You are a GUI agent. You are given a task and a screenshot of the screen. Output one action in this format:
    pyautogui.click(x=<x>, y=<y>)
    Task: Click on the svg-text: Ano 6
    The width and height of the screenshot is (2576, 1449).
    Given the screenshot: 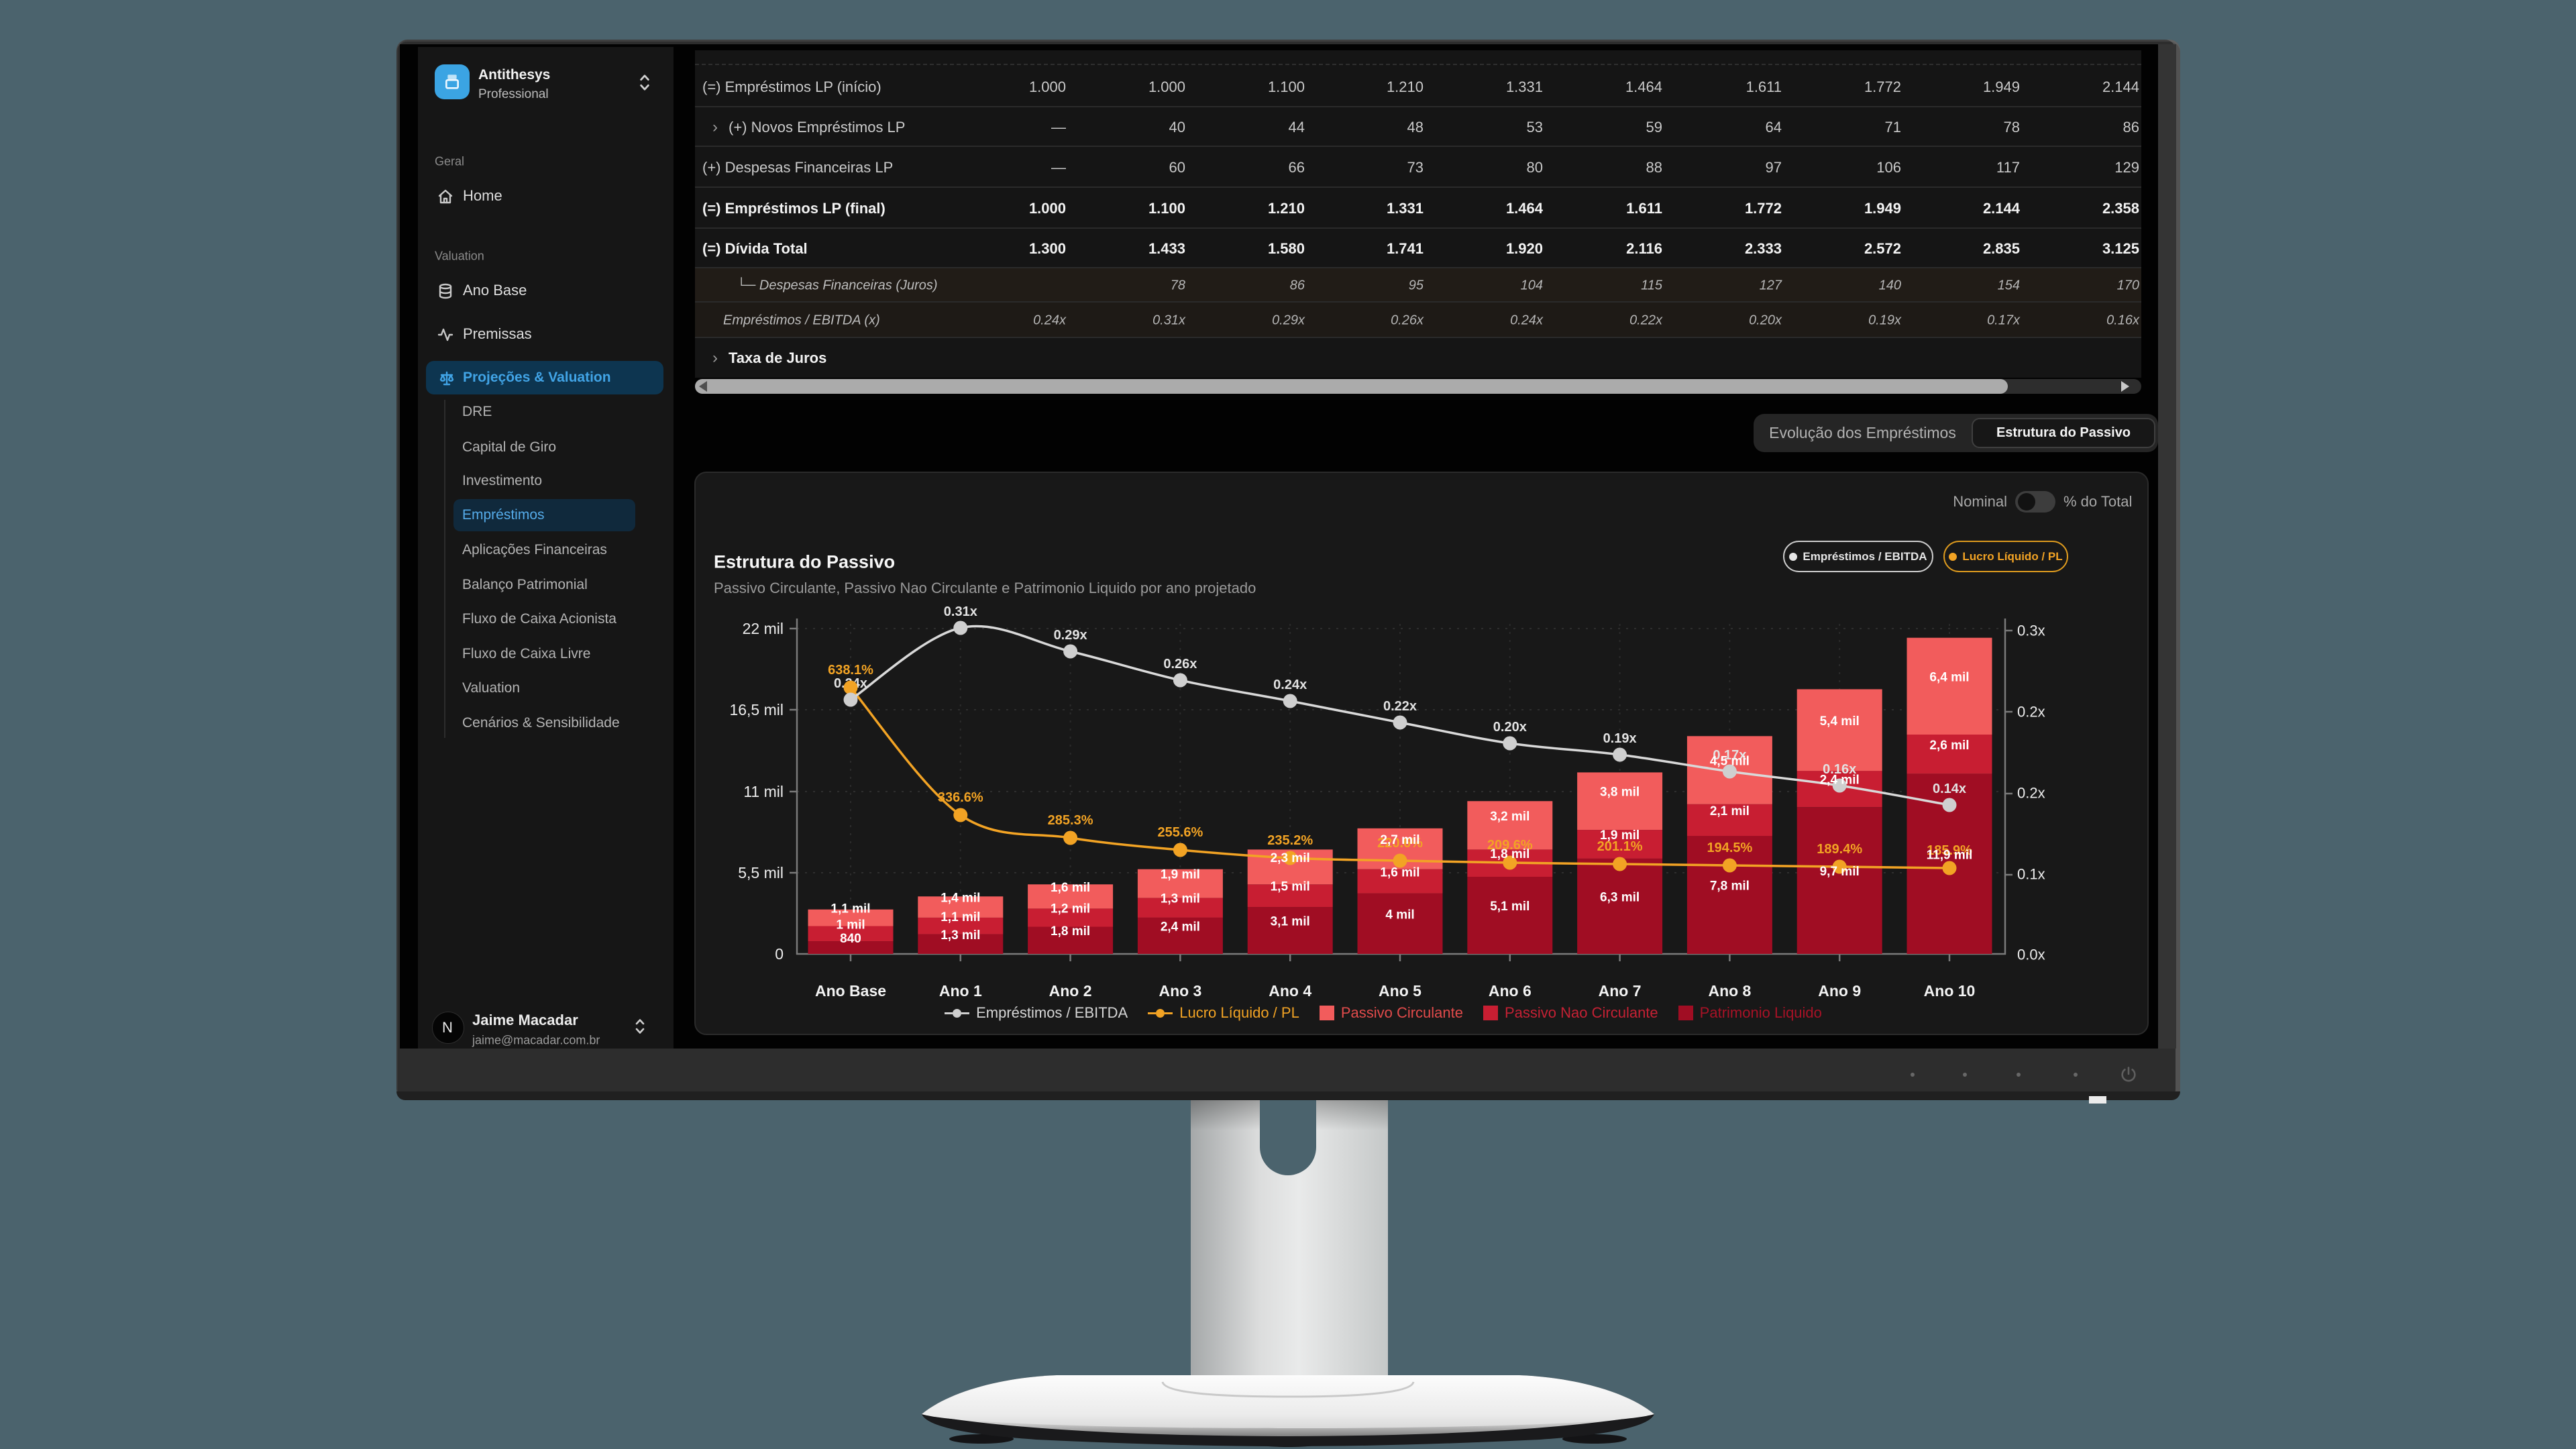 What is the action you would take?
    pyautogui.click(x=1510, y=991)
    